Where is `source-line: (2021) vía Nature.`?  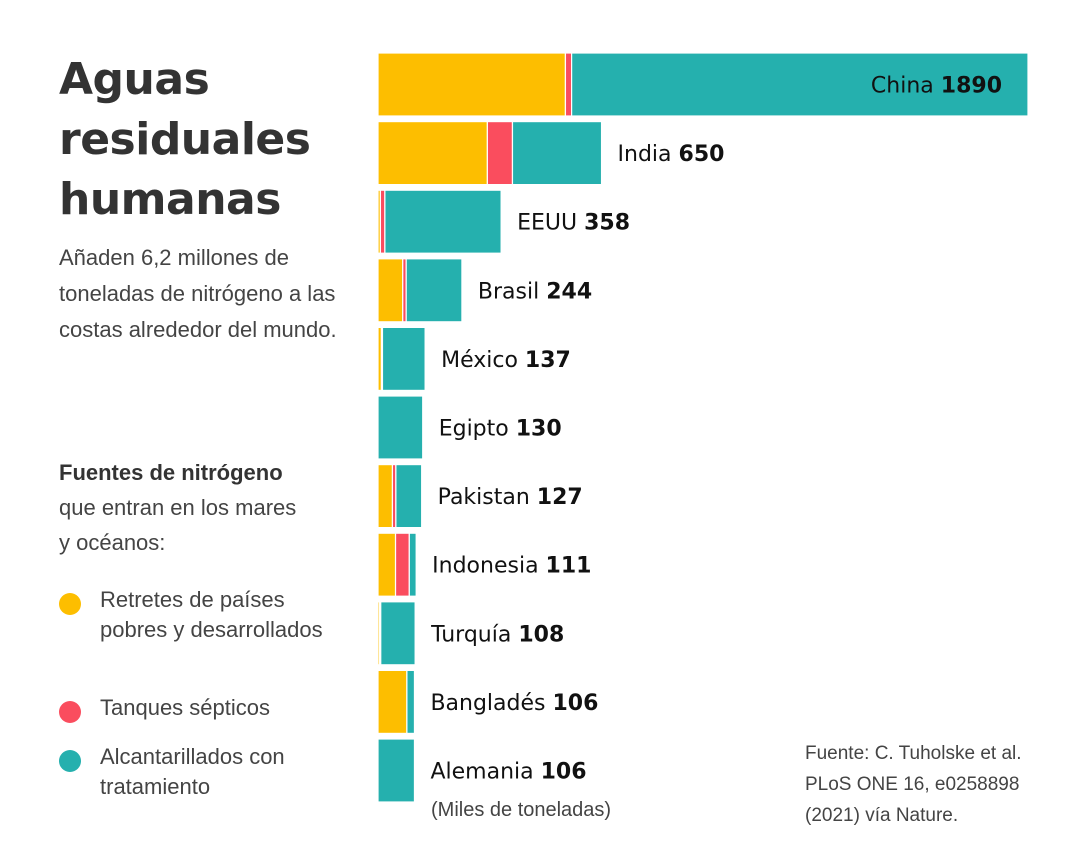
source-line: (2021) vía Nature. is located at coordinates (882, 815).